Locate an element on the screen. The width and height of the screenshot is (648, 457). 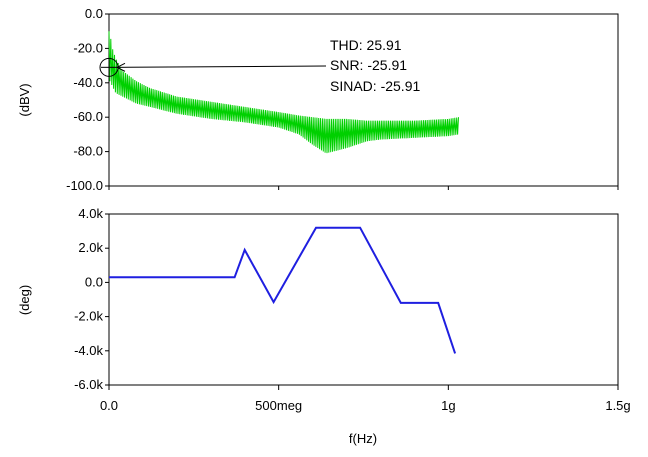
phase-ytick-label: 0.0 is located at coordinates (94, 281).